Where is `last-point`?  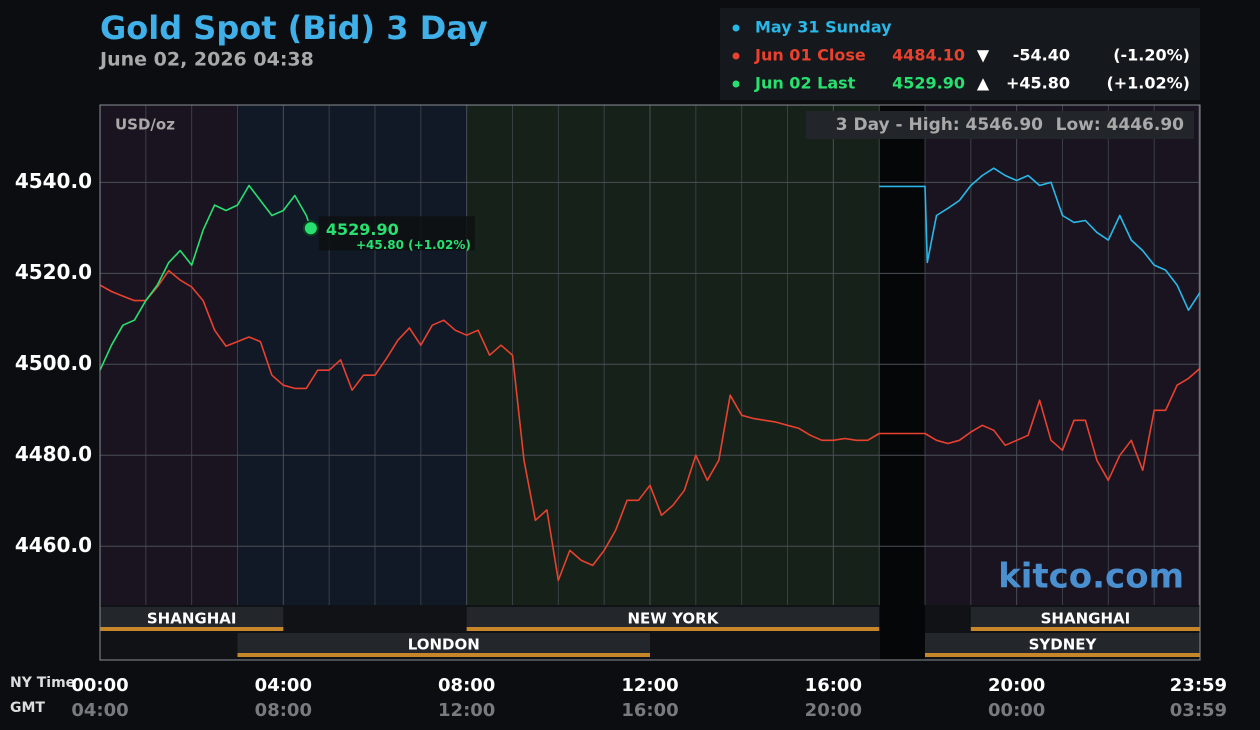
last-point is located at coordinates (310, 228).